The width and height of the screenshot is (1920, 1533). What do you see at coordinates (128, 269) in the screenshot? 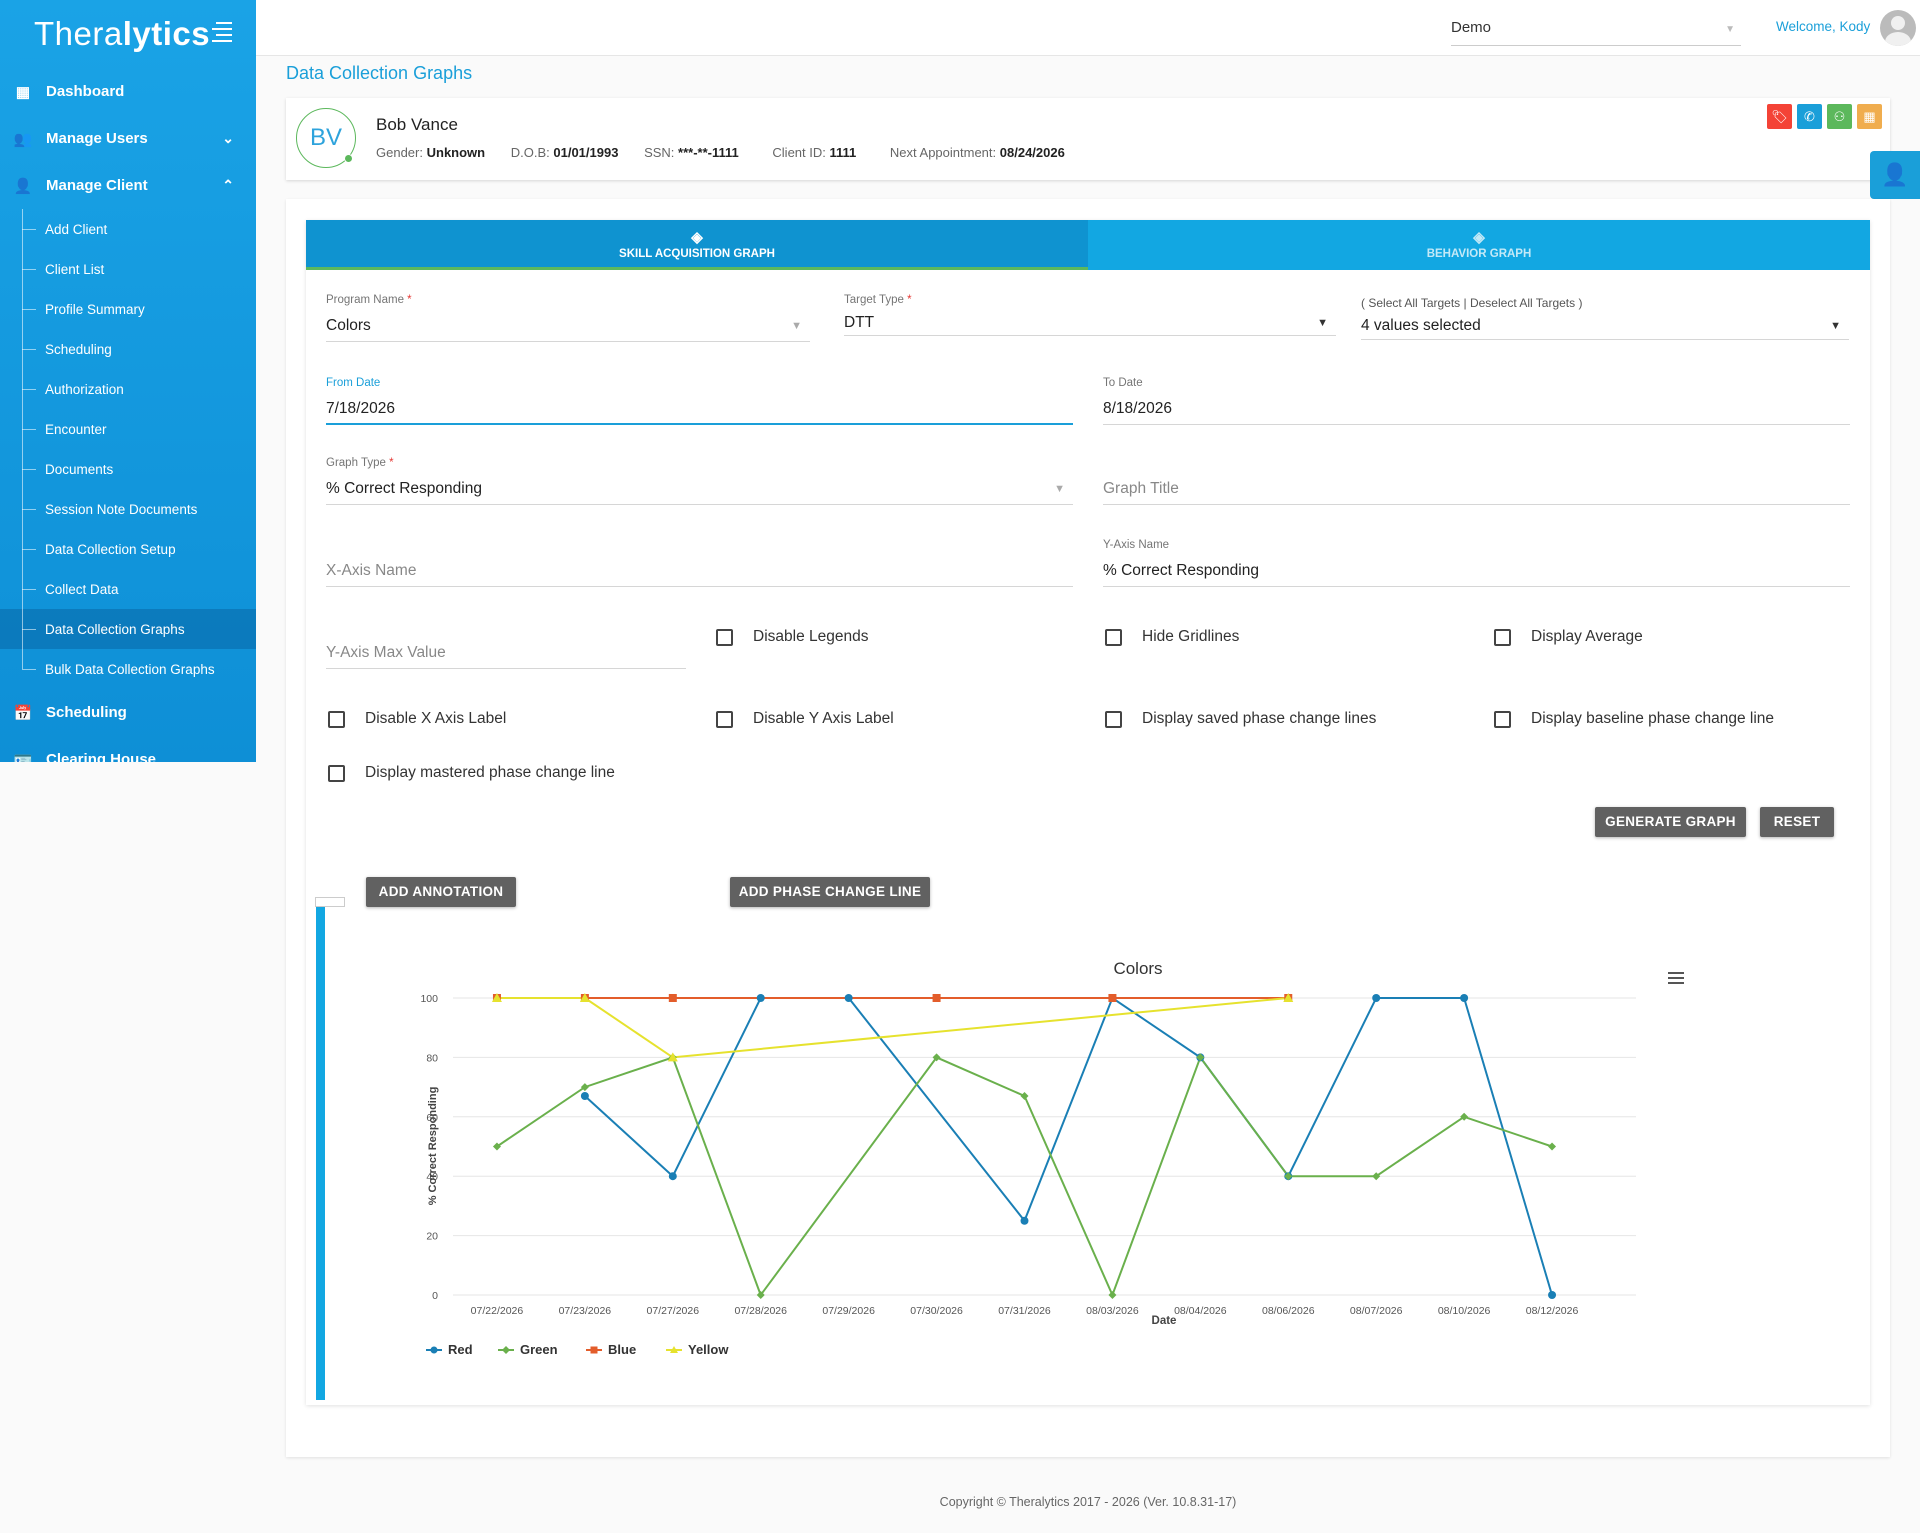
I see `sidebar-sub-client-list: Client List` at bounding box center [128, 269].